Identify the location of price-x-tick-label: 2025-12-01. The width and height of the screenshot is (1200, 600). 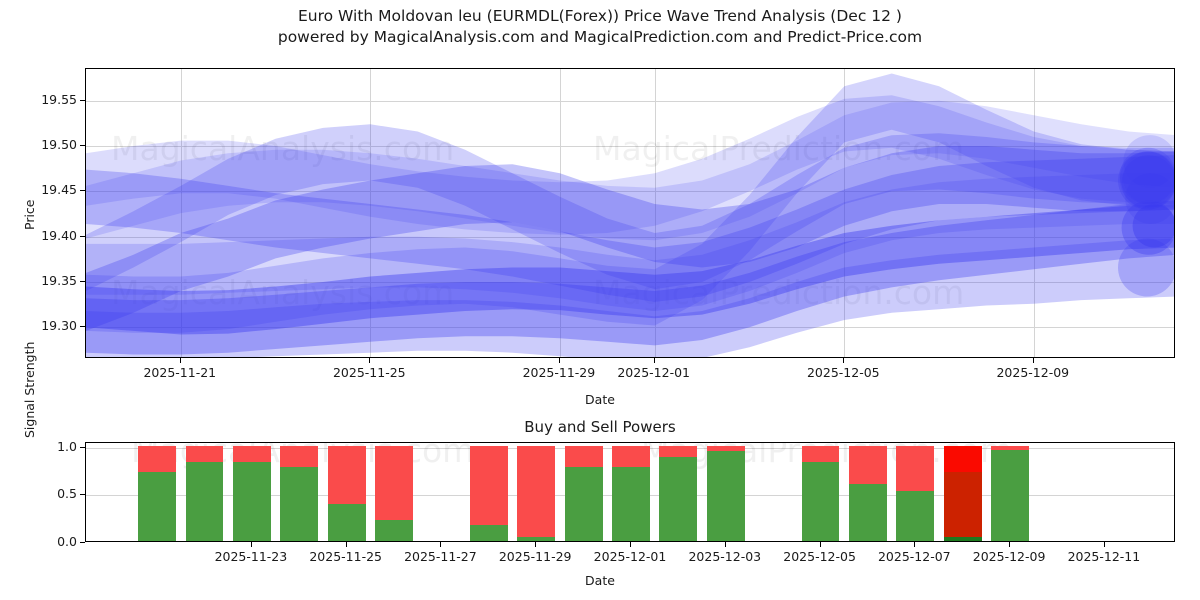
(654, 372).